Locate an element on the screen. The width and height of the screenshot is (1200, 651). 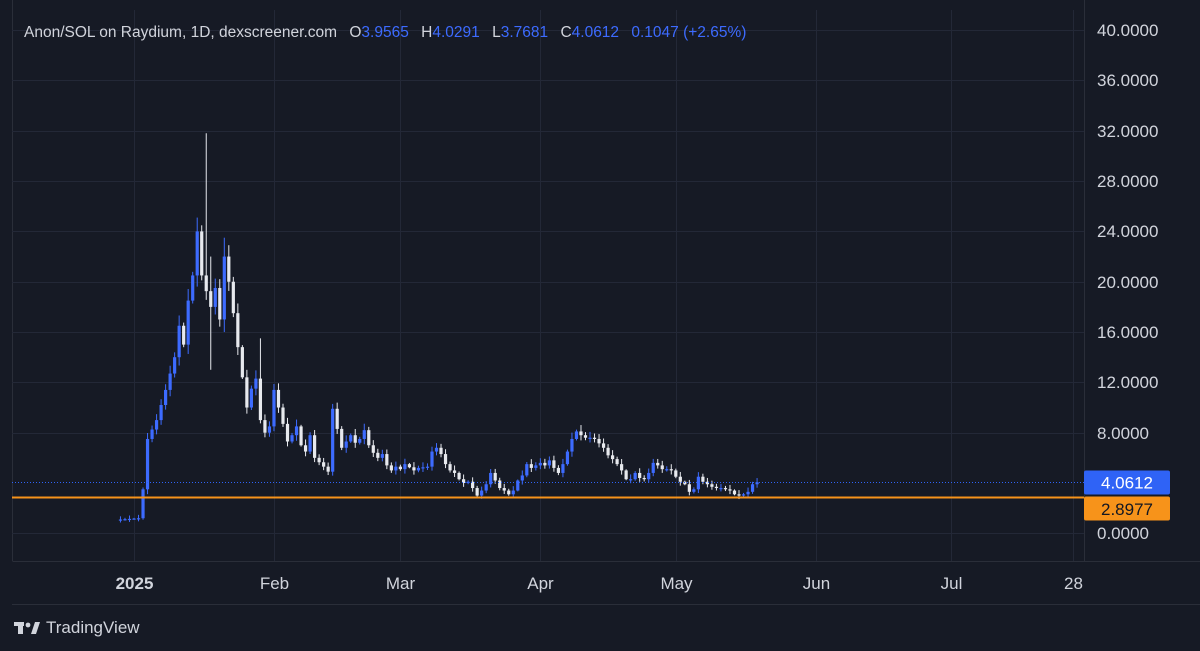
tradingview-branding: TradingView is located at coordinates (77, 628).